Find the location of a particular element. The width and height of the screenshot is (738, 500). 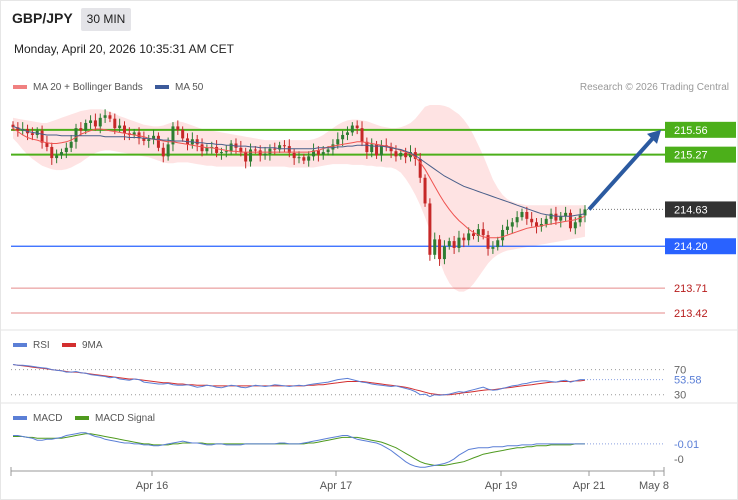

support-label: 214.20 is located at coordinates (691, 247).